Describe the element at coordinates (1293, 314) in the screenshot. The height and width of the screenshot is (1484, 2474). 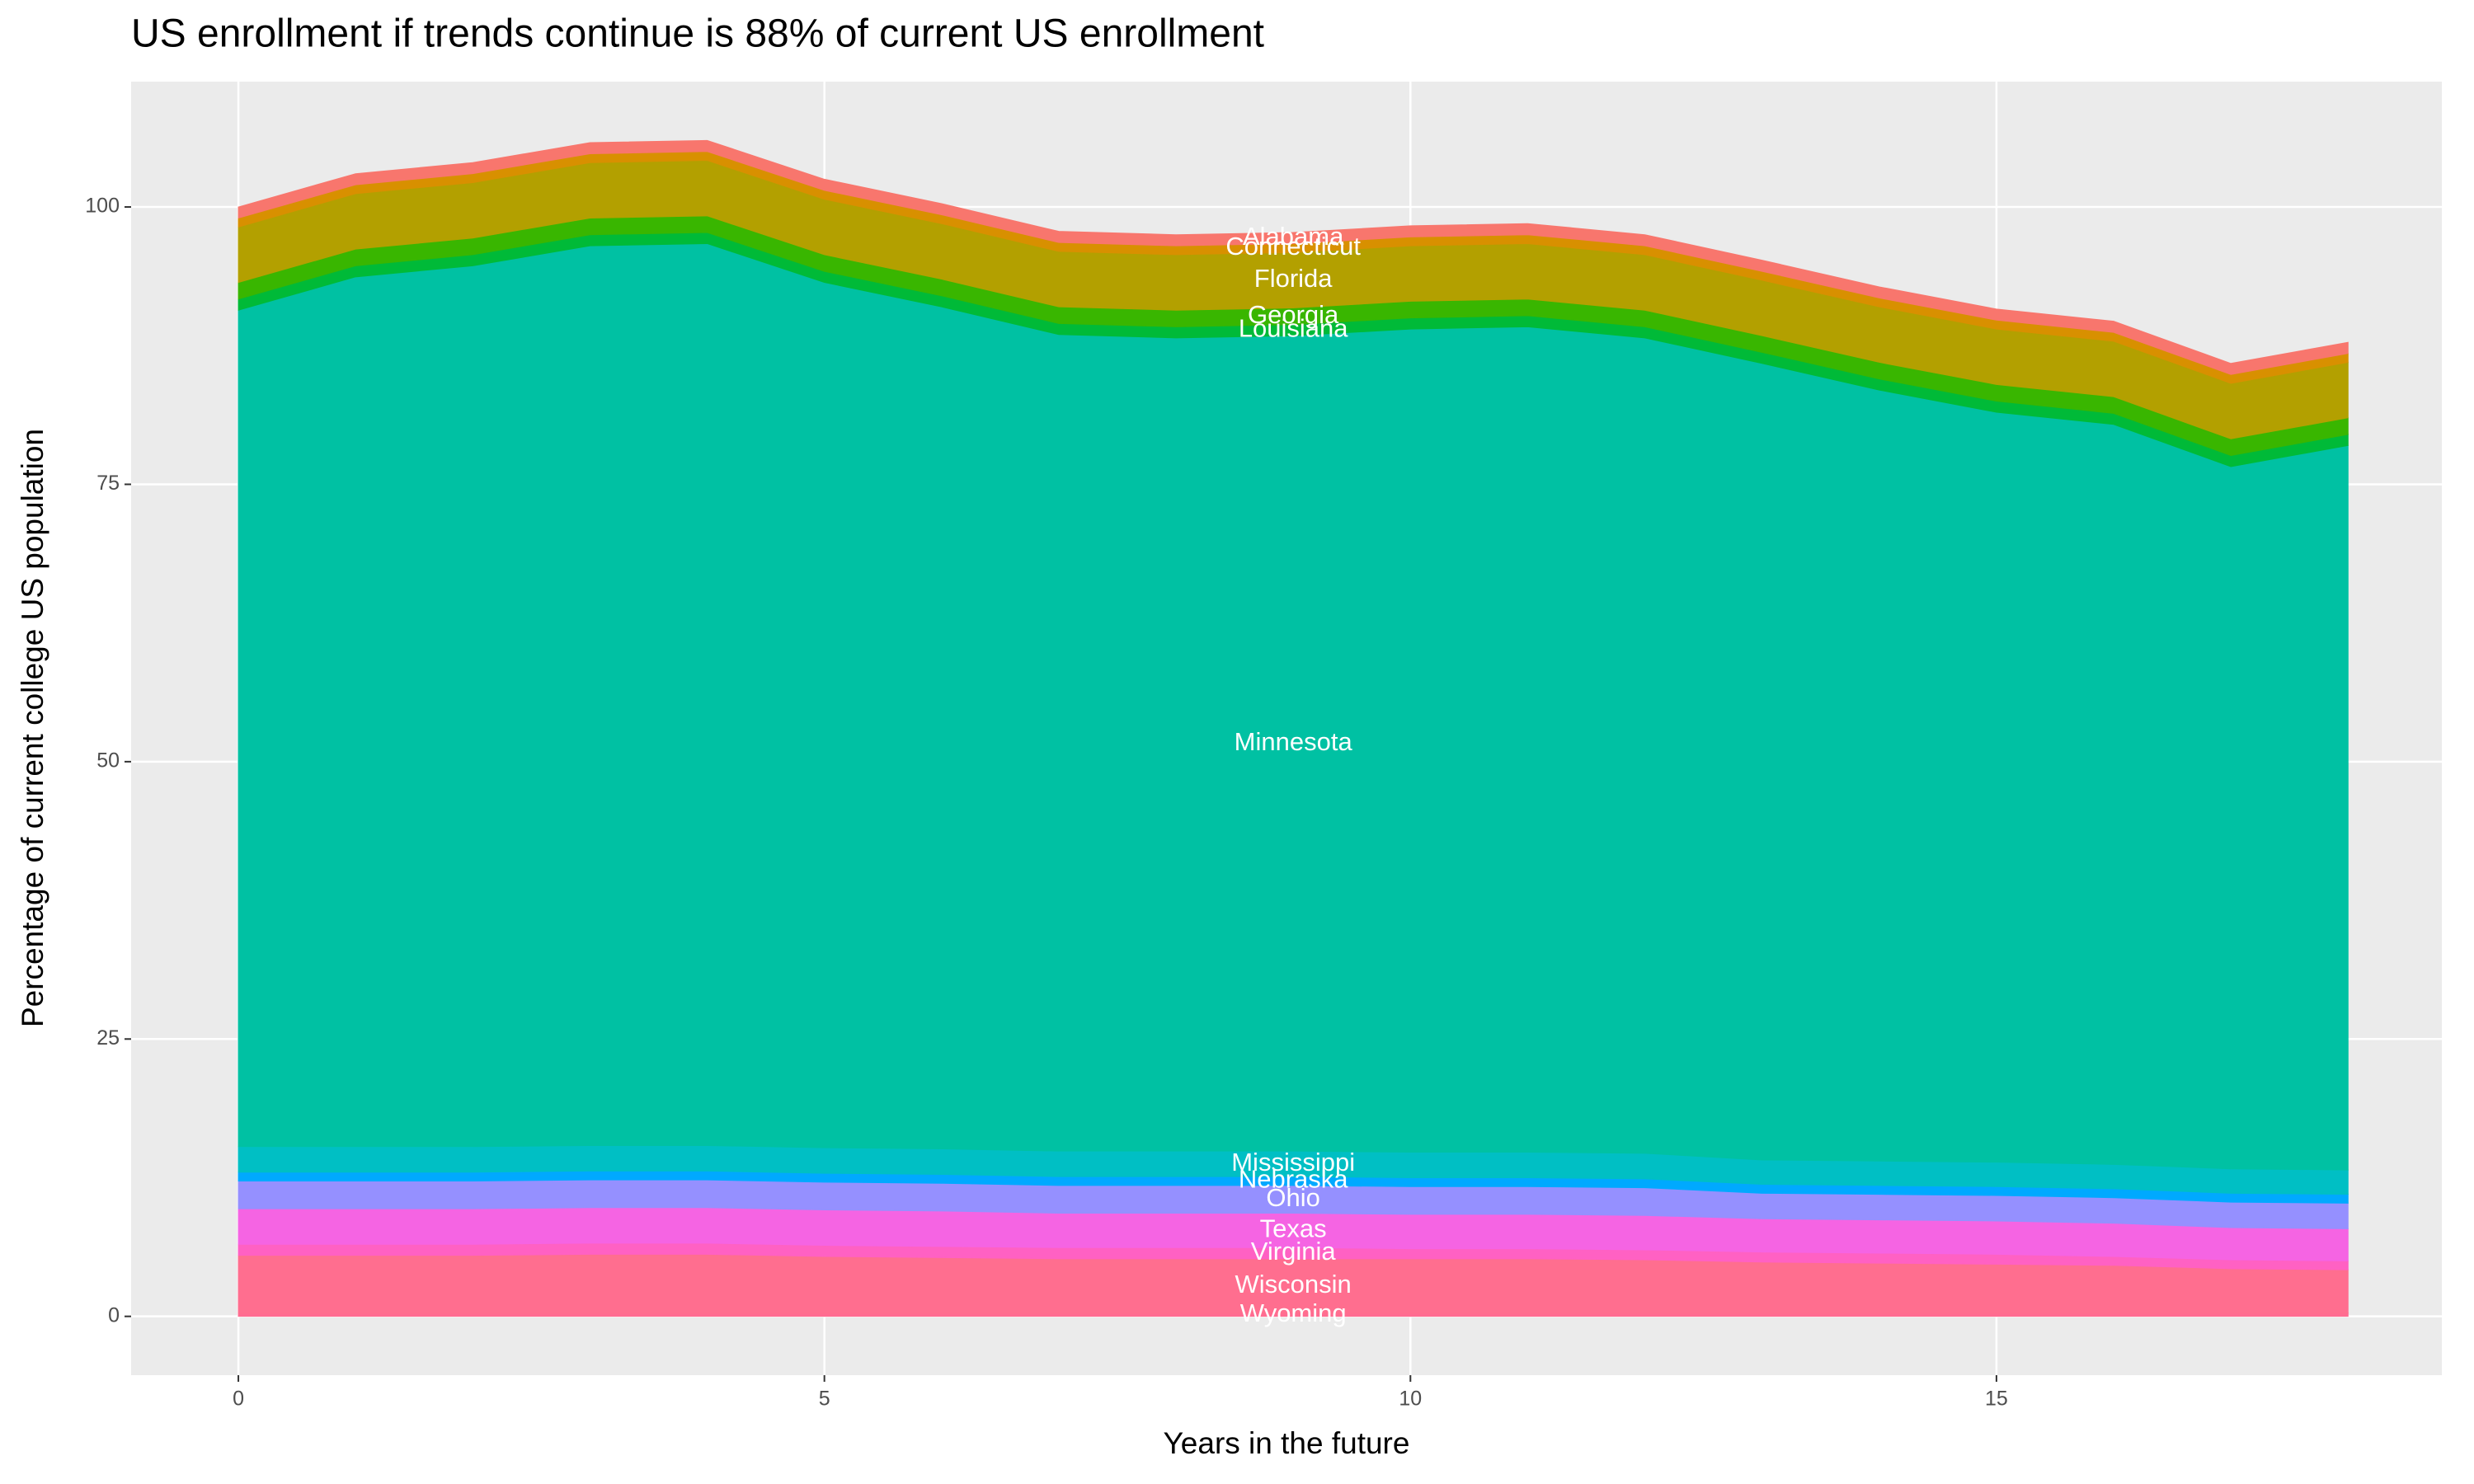
I see `area-label: Georgia` at that location.